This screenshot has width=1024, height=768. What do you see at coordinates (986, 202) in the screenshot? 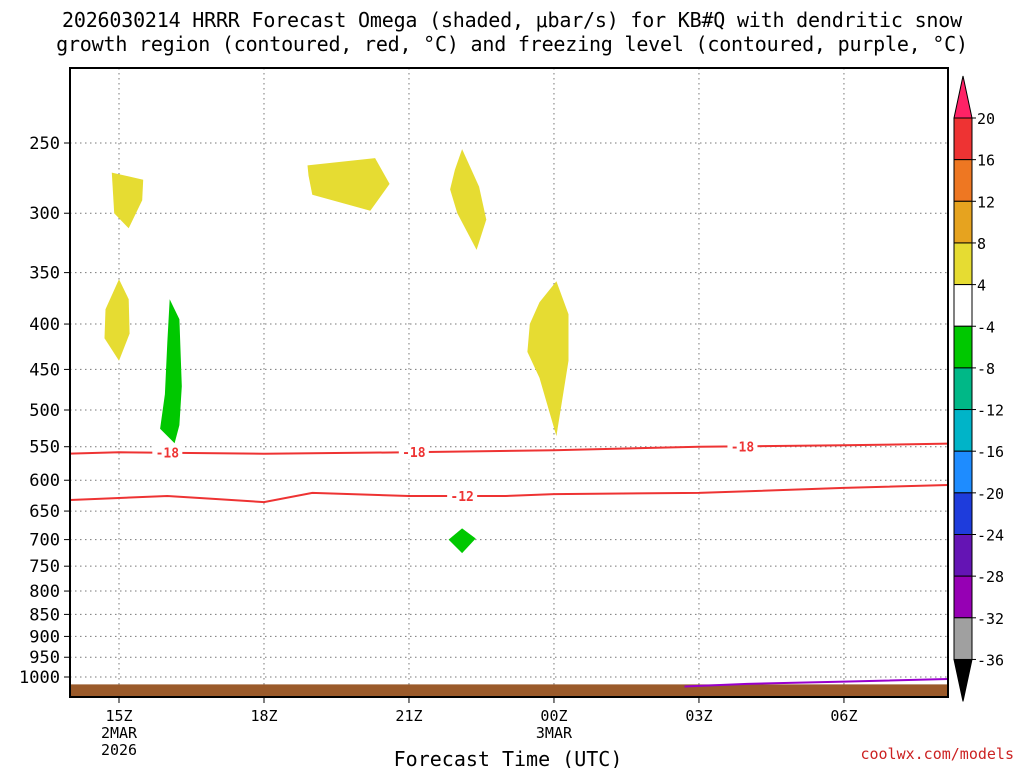
I see `colorbar-label: 12` at bounding box center [986, 202].